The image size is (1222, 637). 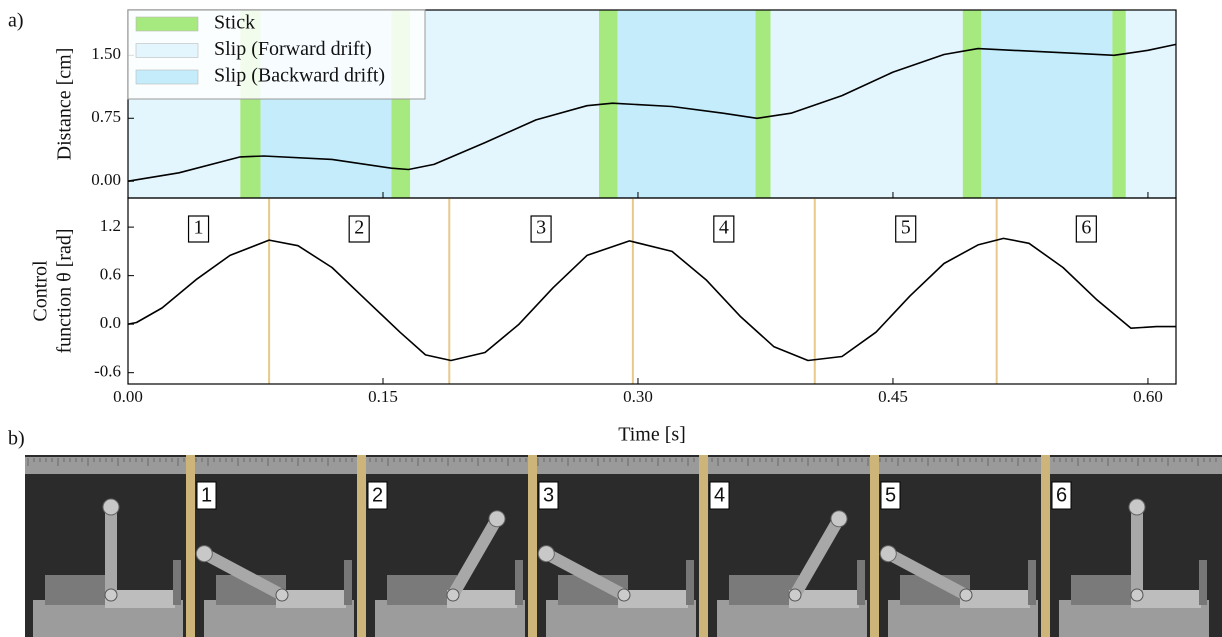 What do you see at coordinates (1061, 495) in the screenshot?
I see `frame-label: 6` at bounding box center [1061, 495].